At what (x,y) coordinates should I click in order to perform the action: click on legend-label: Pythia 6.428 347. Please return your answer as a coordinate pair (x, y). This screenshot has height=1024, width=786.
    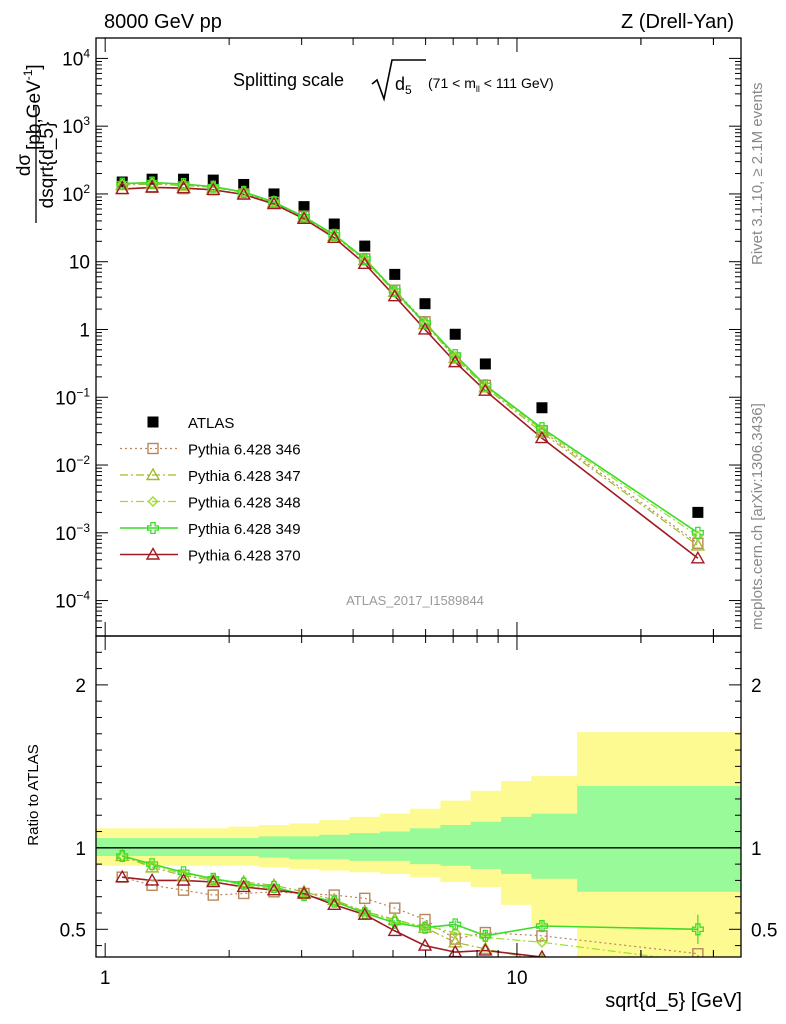
    Looking at the image, I should click on (244, 476).